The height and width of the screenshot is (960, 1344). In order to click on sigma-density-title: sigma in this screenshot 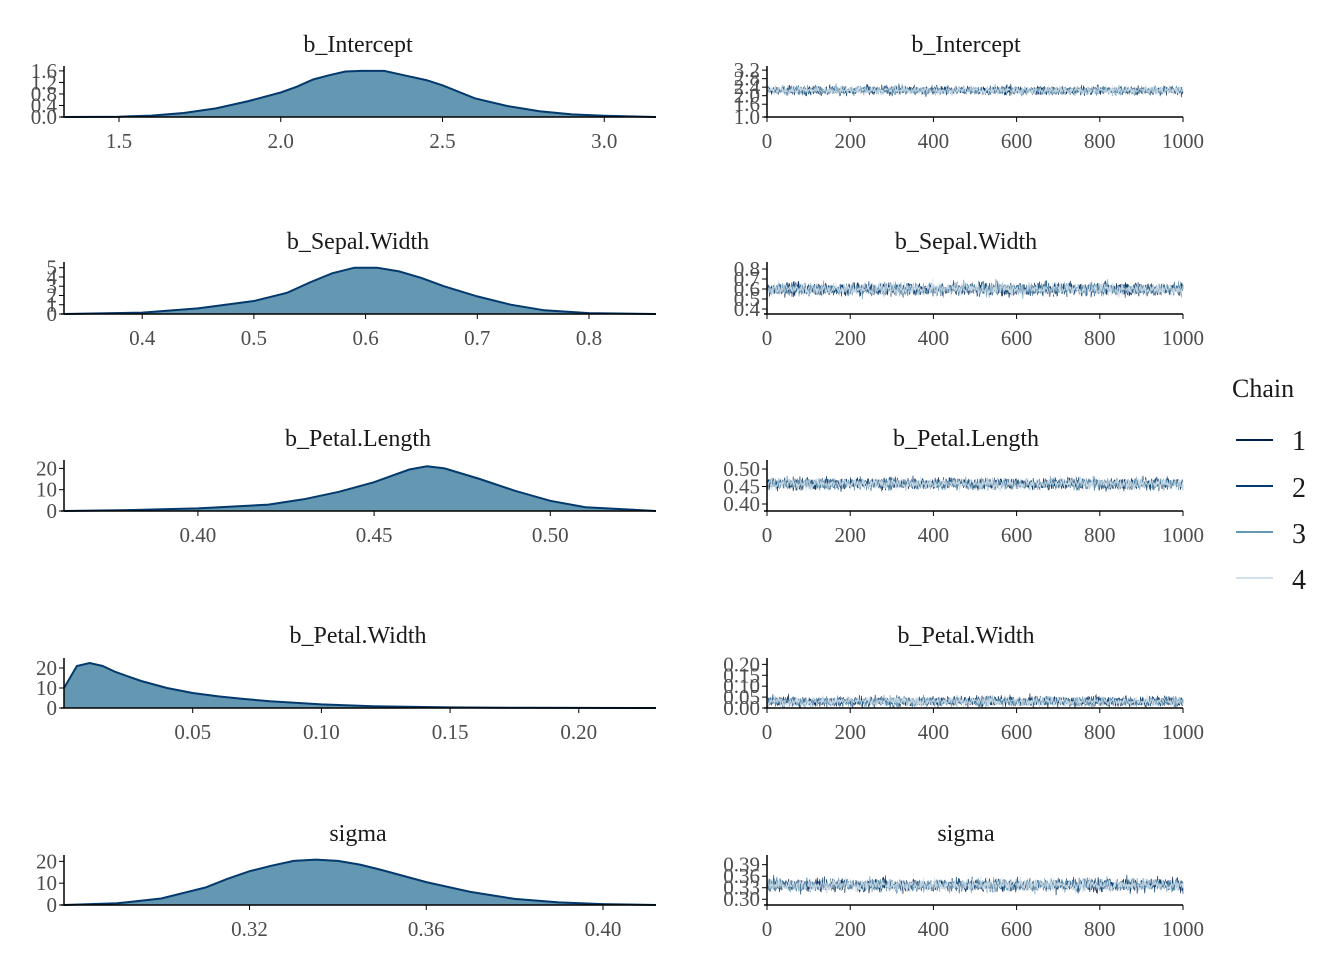, I will do `click(358, 834)`.